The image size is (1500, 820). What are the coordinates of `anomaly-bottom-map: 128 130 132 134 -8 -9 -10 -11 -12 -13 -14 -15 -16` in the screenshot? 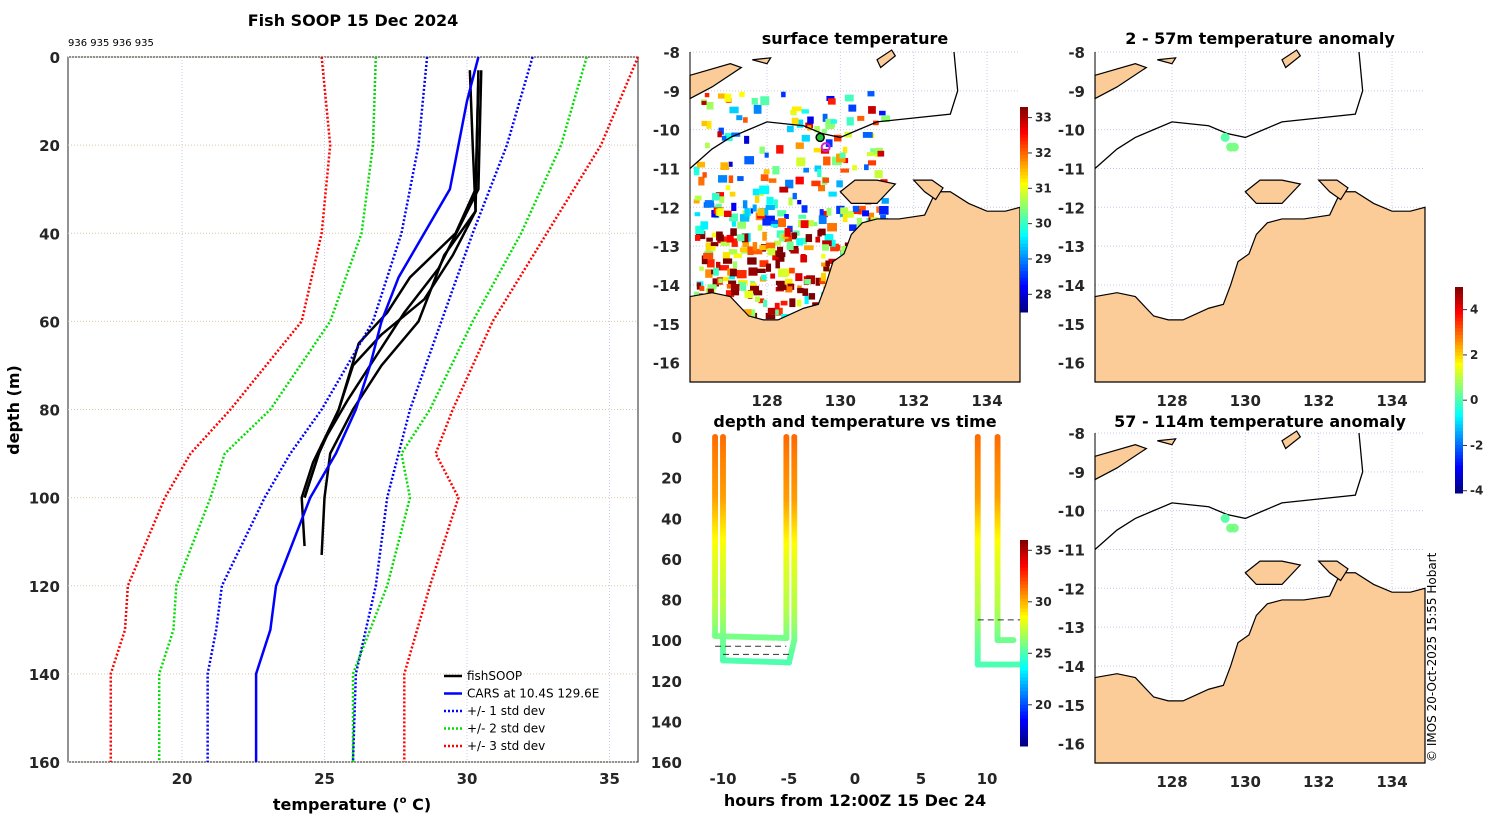 It's located at (1242, 608).